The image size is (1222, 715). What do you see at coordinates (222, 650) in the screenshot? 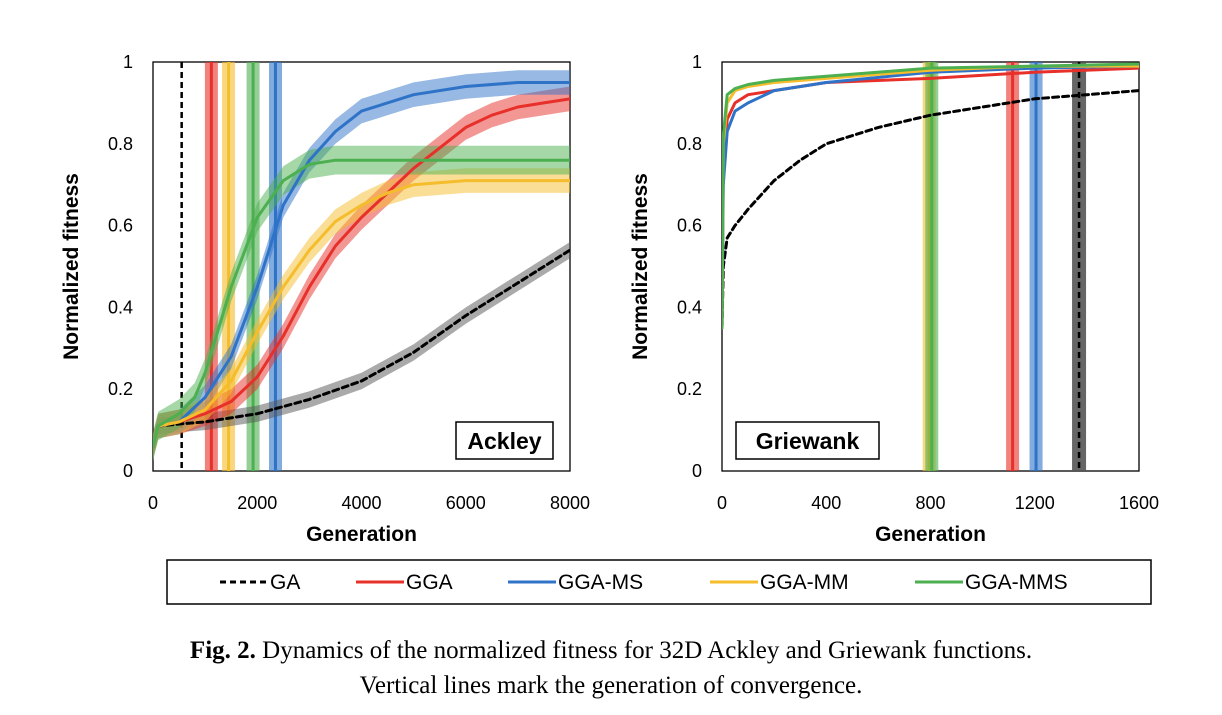
I see `caption-label: Fig. 2.` at bounding box center [222, 650].